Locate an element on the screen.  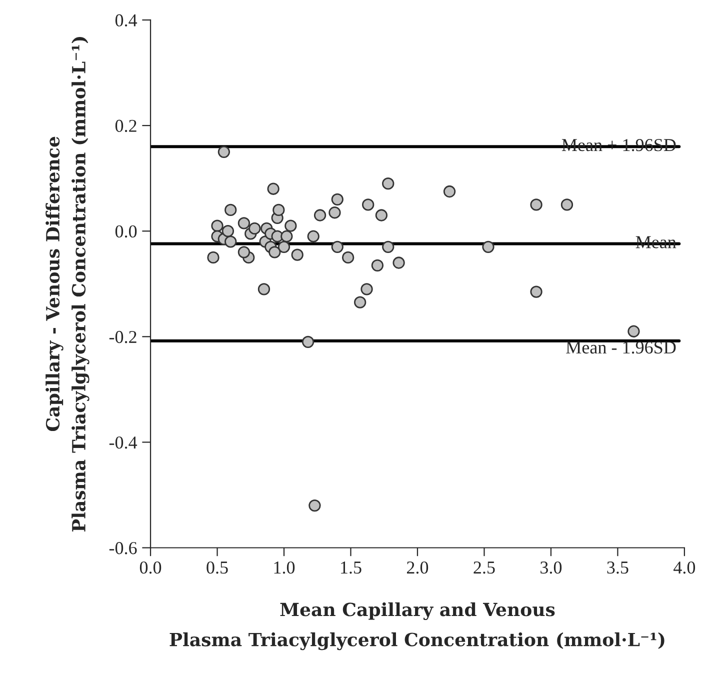
x-tick-label: 1.5 is located at coordinates (351, 568).